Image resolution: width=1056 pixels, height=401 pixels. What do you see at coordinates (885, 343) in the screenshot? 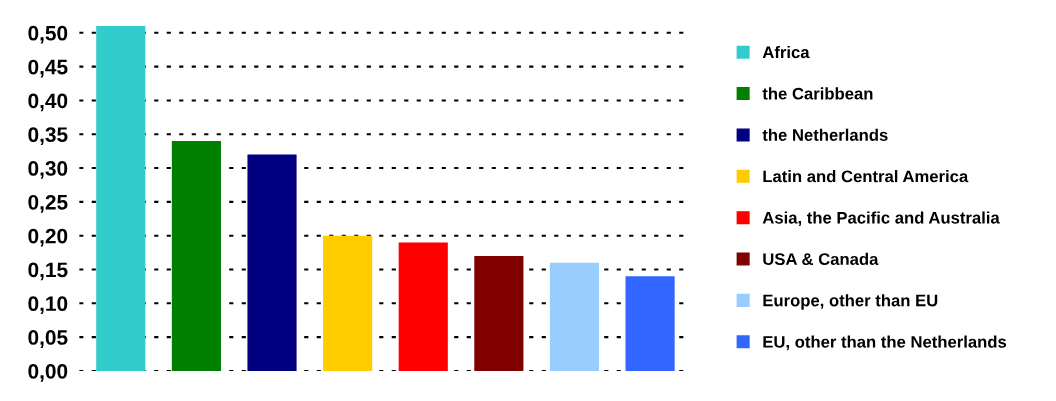
I see `legend-label: EU, other than the Netherlands` at bounding box center [885, 343].